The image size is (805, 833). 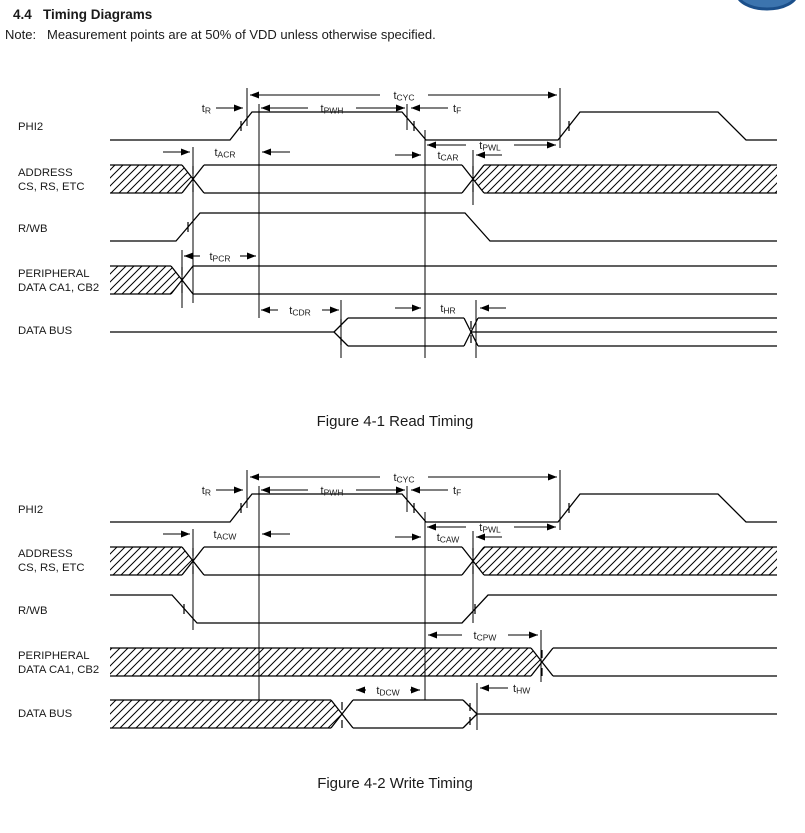 What do you see at coordinates (224, 153) in the screenshot?
I see `timing-label-tacr: tACR` at bounding box center [224, 153].